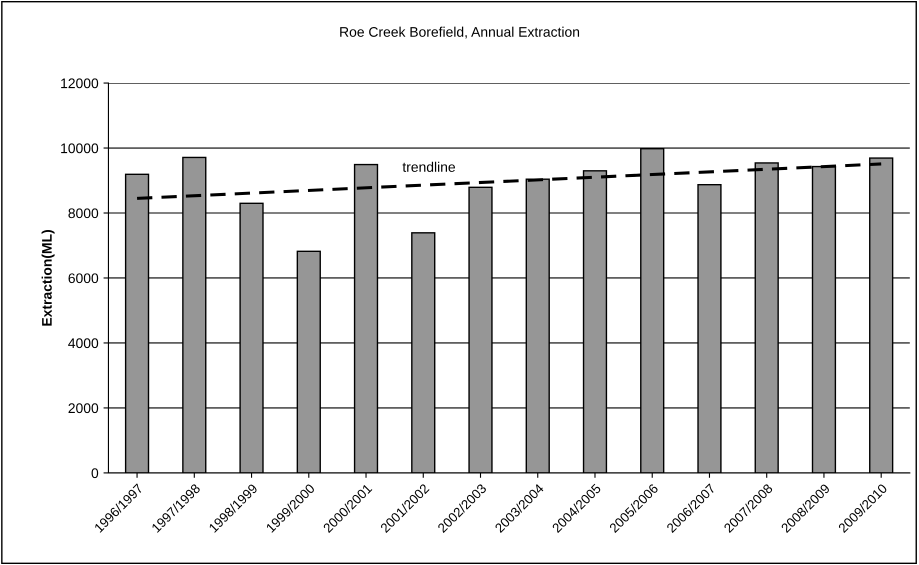 This screenshot has height=565, width=919. I want to click on chart-title: Roe Creek Borefield, Annual Extraction, so click(460, 32).